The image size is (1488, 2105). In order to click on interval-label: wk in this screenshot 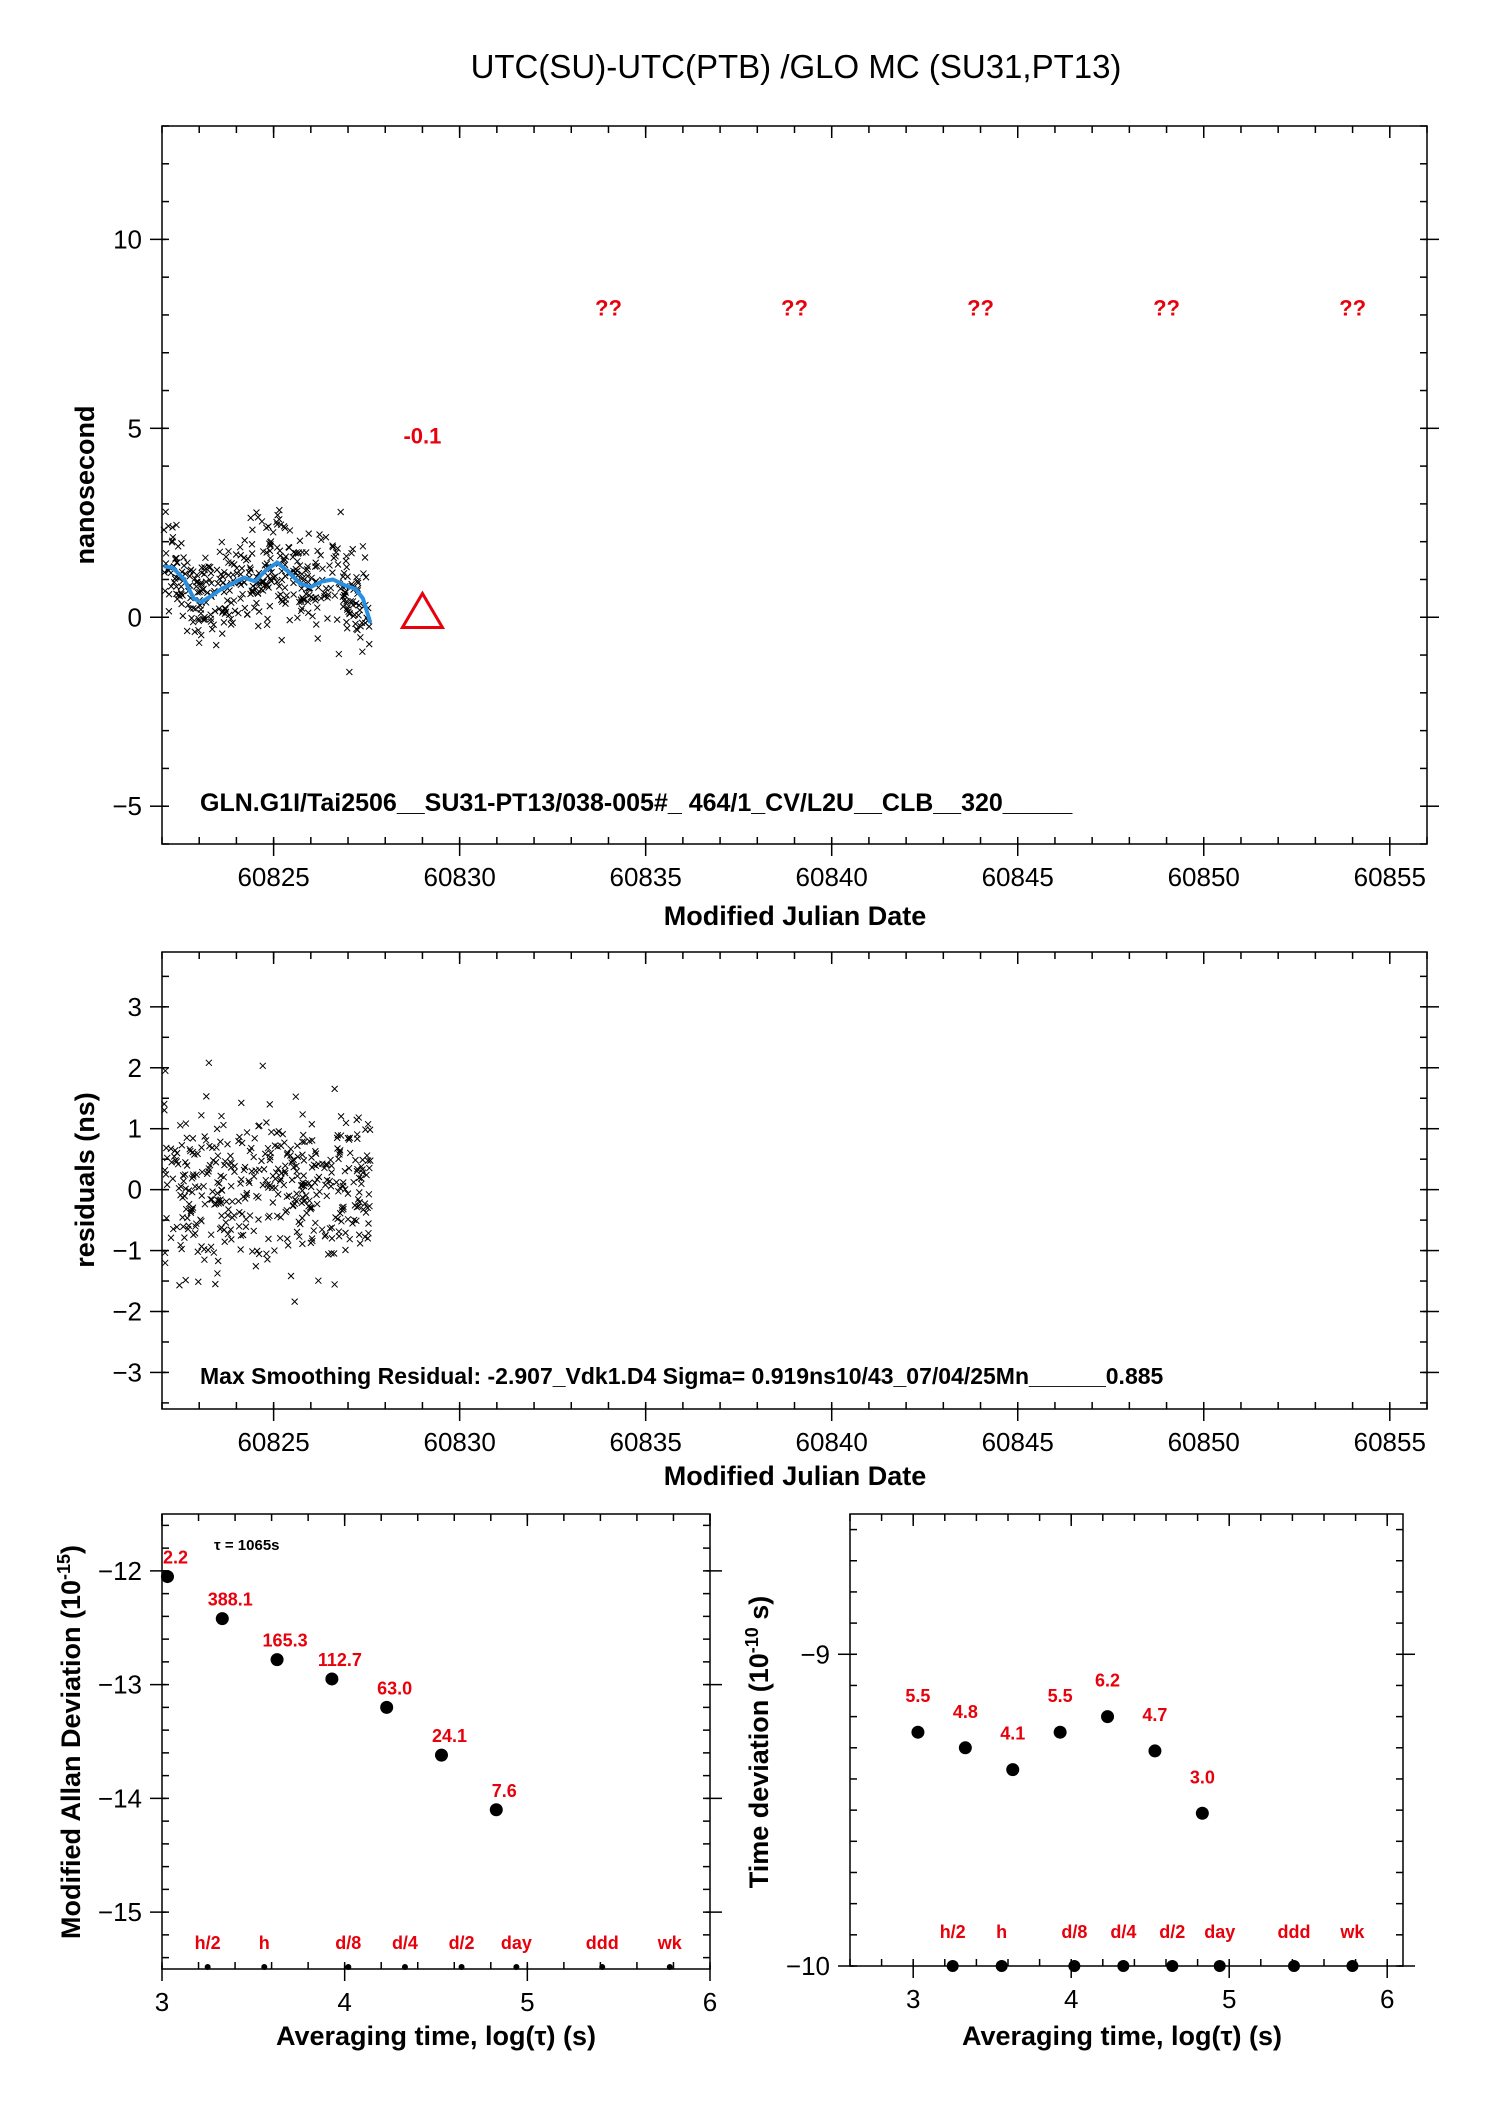, I will do `click(670, 1943)`.